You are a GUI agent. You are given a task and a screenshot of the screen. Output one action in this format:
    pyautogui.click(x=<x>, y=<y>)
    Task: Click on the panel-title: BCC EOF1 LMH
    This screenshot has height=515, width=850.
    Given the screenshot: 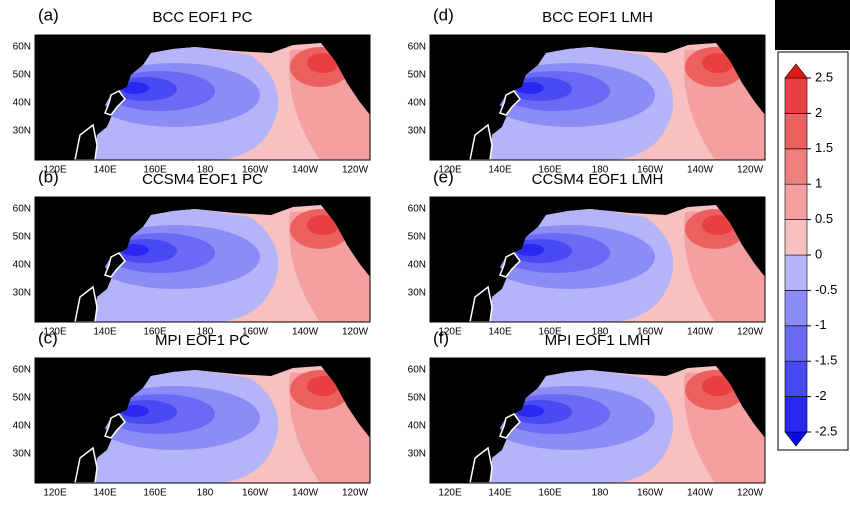 What is the action you would take?
    pyautogui.click(x=597, y=17)
    